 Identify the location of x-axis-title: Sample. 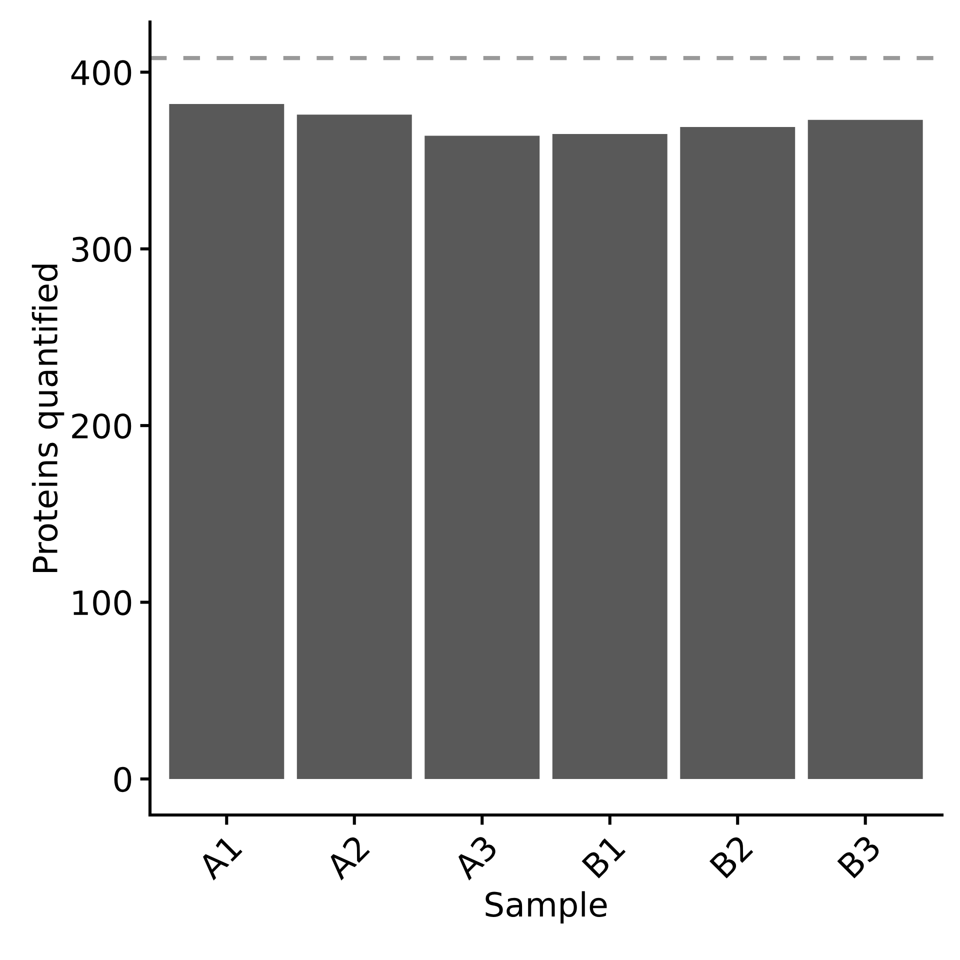
(546, 907).